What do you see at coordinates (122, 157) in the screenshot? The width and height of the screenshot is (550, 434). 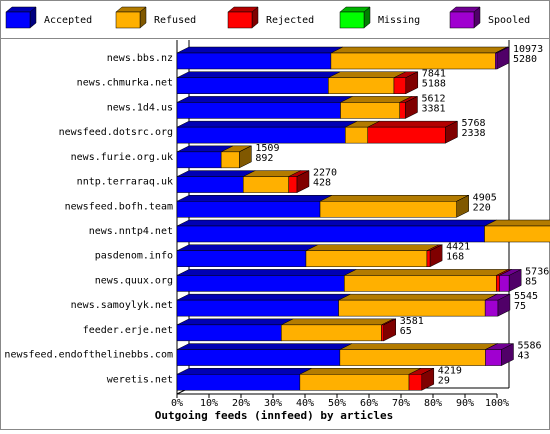 I see `category-label: news.furie.org.uk` at bounding box center [122, 157].